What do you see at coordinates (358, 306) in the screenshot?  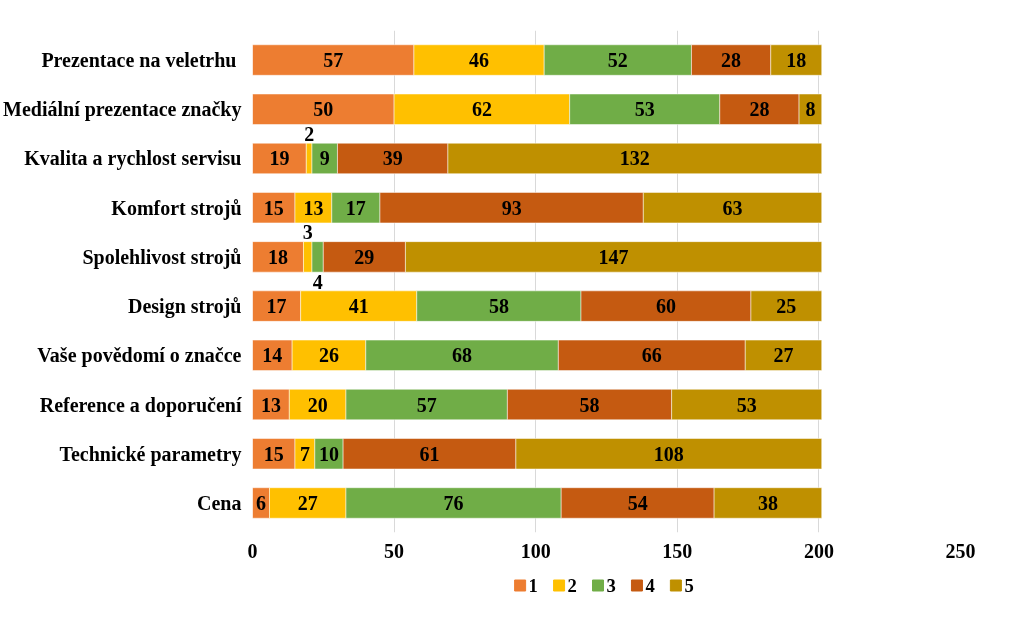 I see `data-label: 41` at bounding box center [358, 306].